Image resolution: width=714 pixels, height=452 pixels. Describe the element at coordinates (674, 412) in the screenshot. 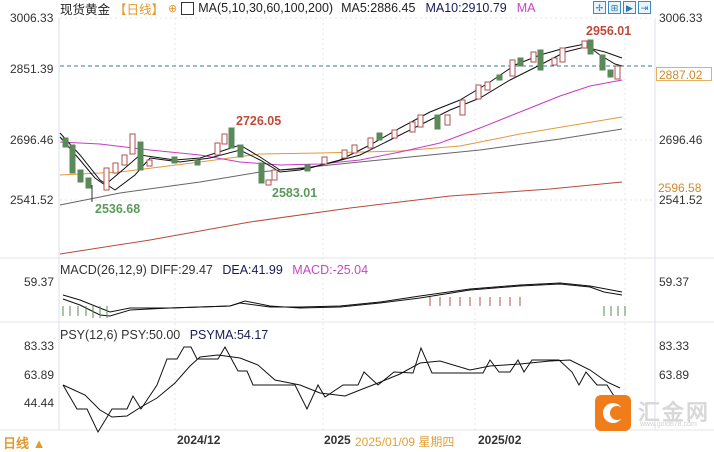

I see `watermark-text: 汇金网` at that location.